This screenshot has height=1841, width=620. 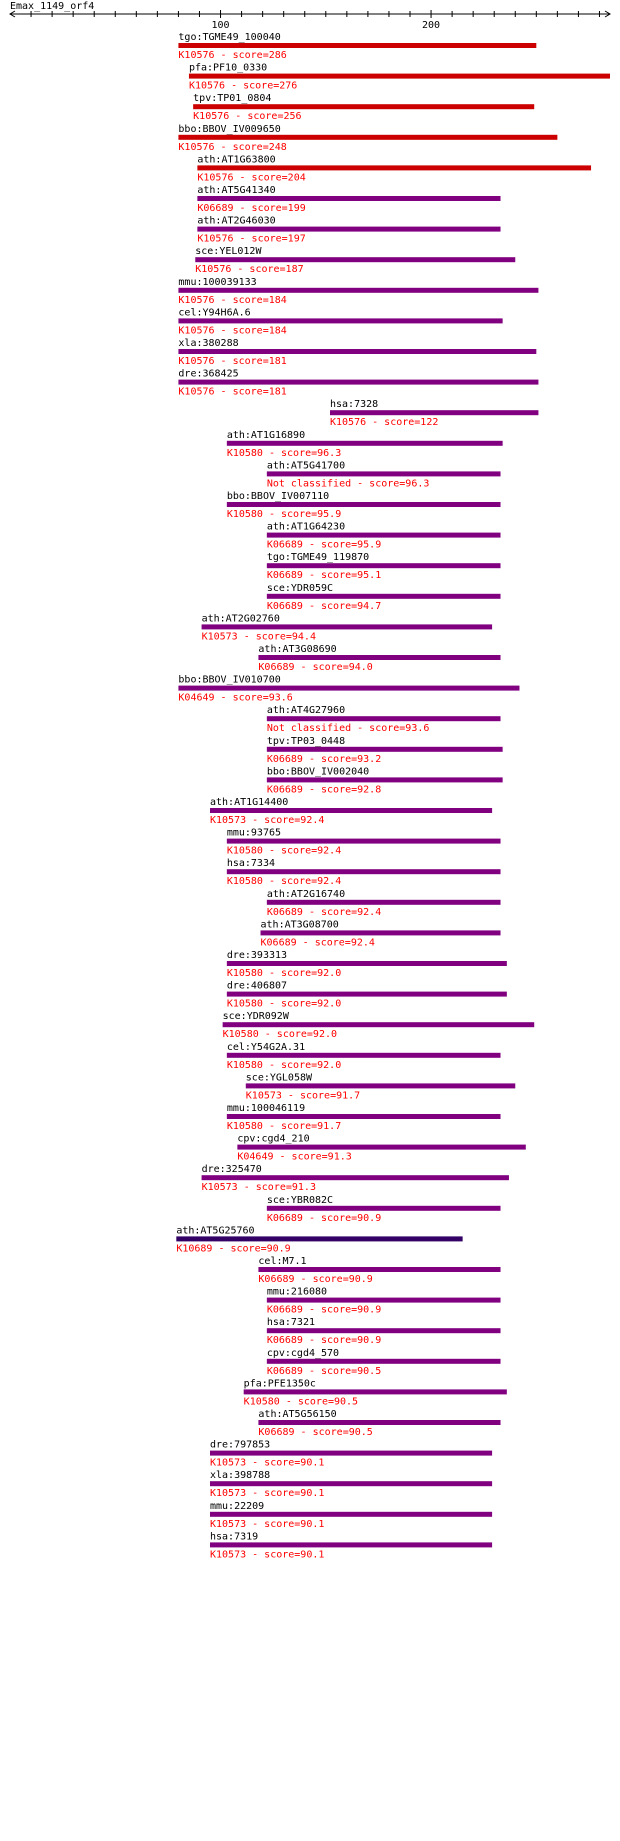 I want to click on hit-score-label: K10576 - score=187, so click(x=249, y=269).